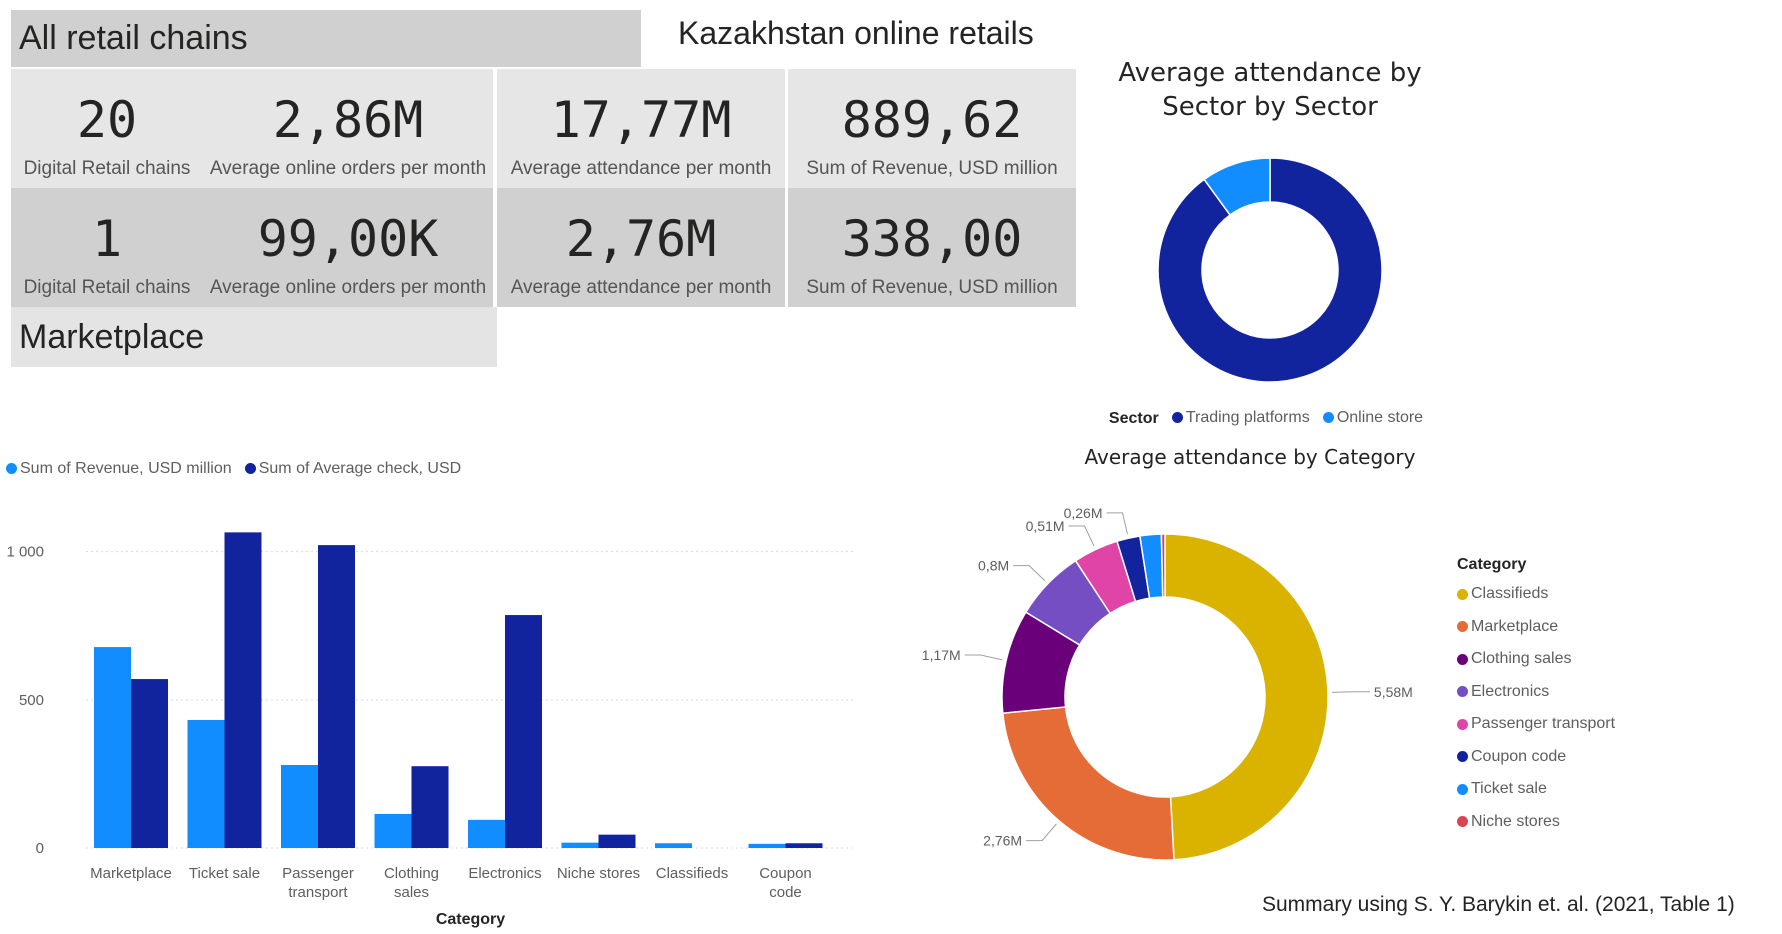 This screenshot has height=934, width=1782. I want to click on legend-label: Coupon code, so click(1519, 756).